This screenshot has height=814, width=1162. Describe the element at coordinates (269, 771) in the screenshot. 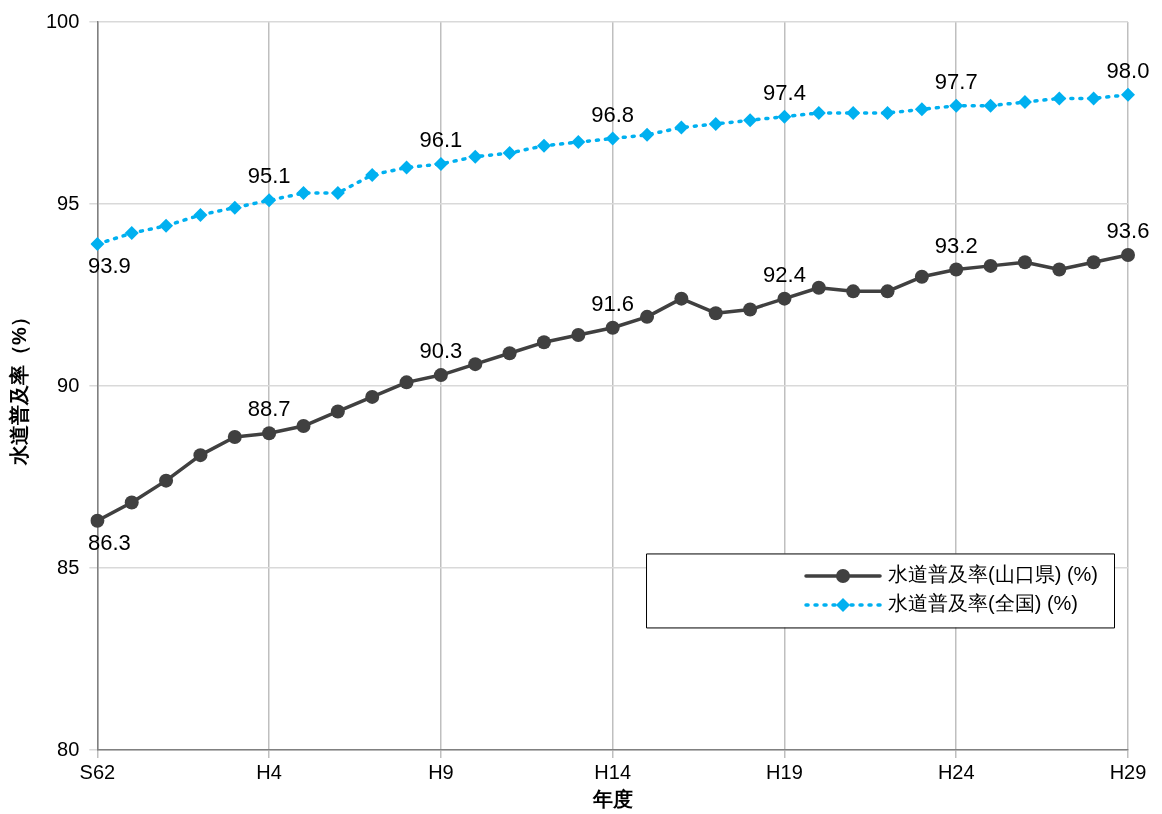

I see `x-tick-label: H4` at that location.